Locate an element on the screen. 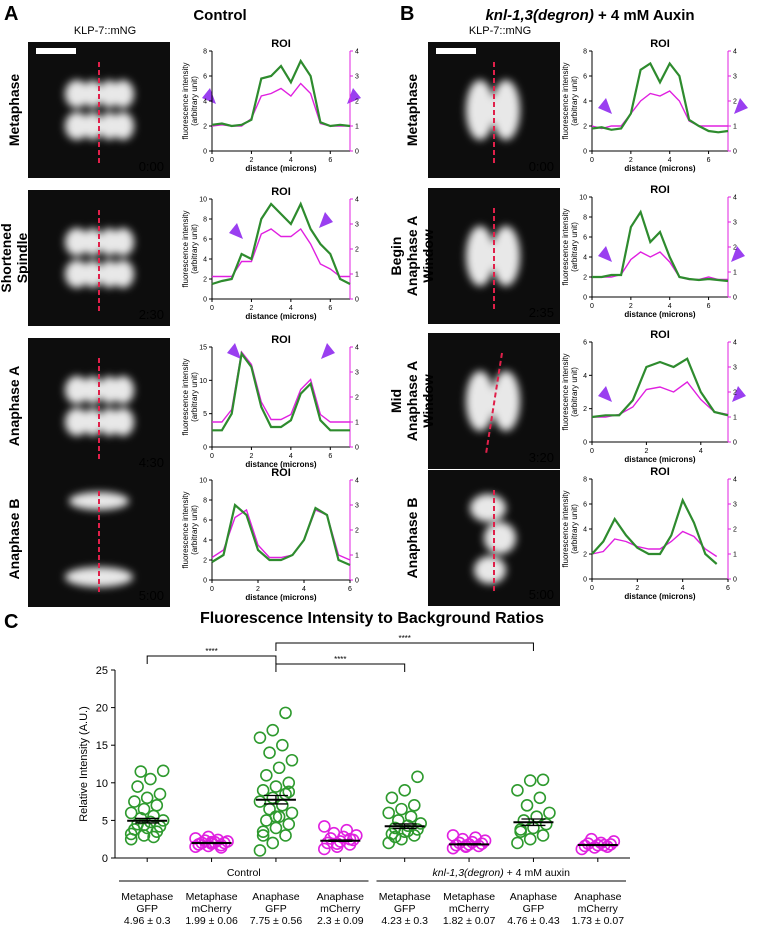 The height and width of the screenshot is (946, 760). value-label: 7.75 ± 0.56 is located at coordinates (276, 921).